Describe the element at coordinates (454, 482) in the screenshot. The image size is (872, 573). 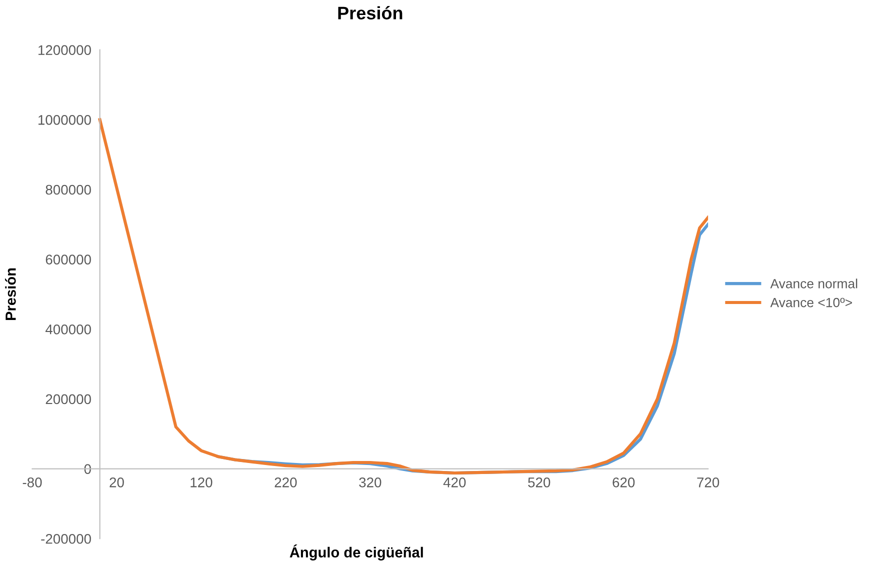
I see `x-tick-label: 420` at that location.